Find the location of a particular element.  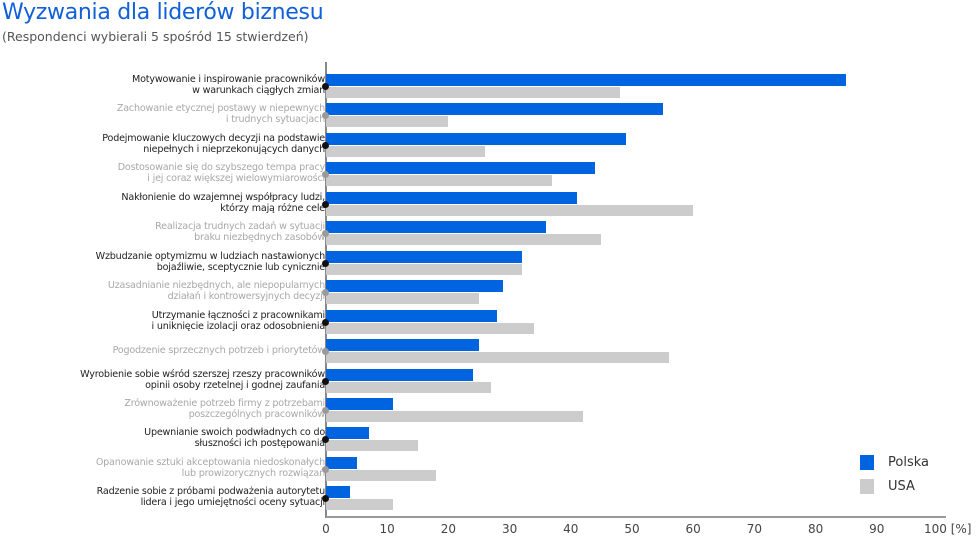

legend-label-polska: Polska is located at coordinates (908, 462).